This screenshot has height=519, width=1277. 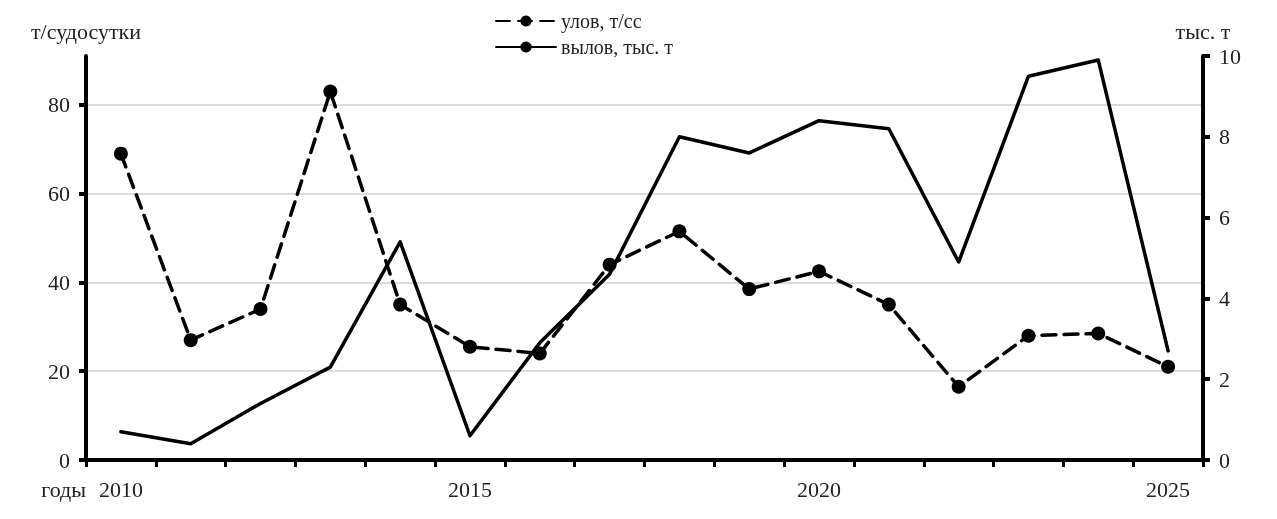 I want to click on x-tick-label: 2010, so click(x=120, y=489).